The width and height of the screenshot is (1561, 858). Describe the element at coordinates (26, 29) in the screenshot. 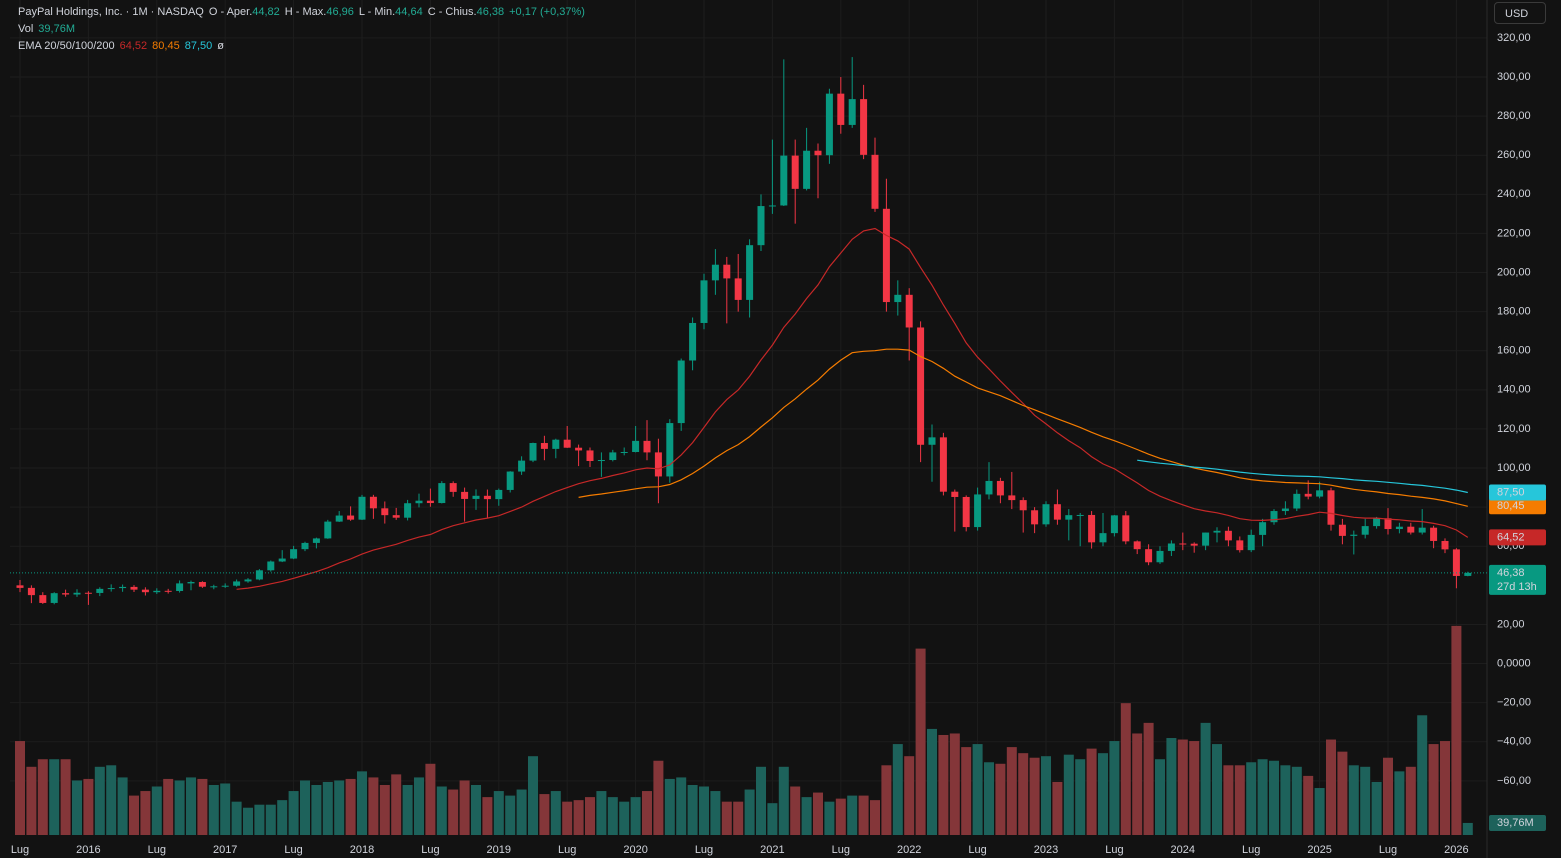

I see `vol: Vol` at that location.